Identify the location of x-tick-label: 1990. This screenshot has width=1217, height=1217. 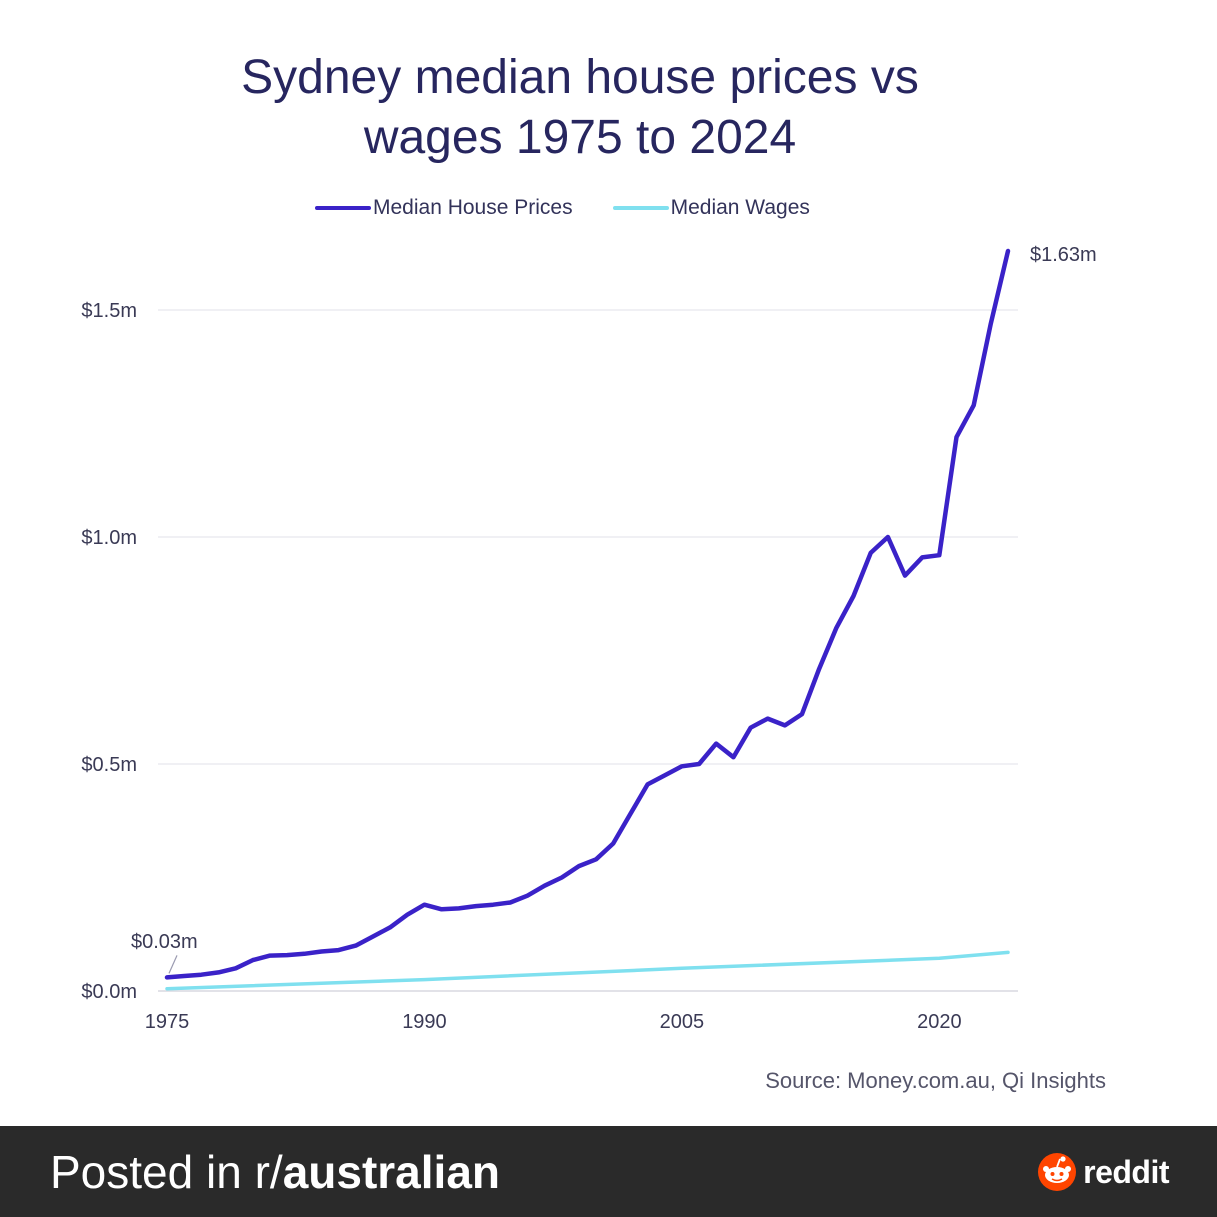
(424, 1022).